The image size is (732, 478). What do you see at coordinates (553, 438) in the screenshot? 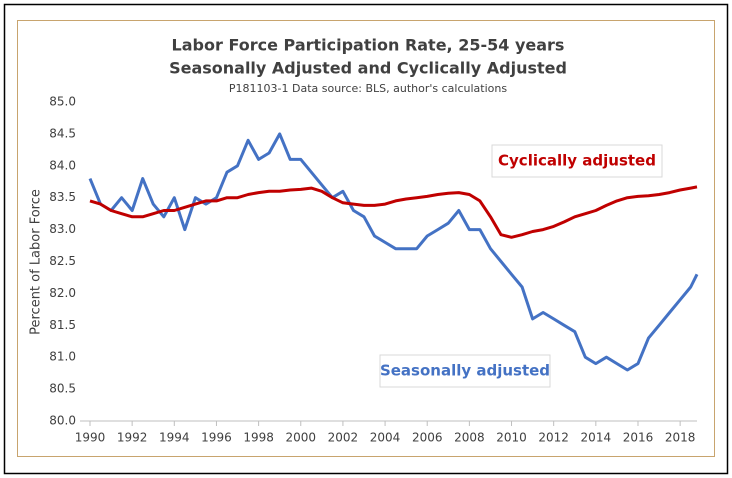
I see `x-tick-label: 2012` at bounding box center [553, 438].